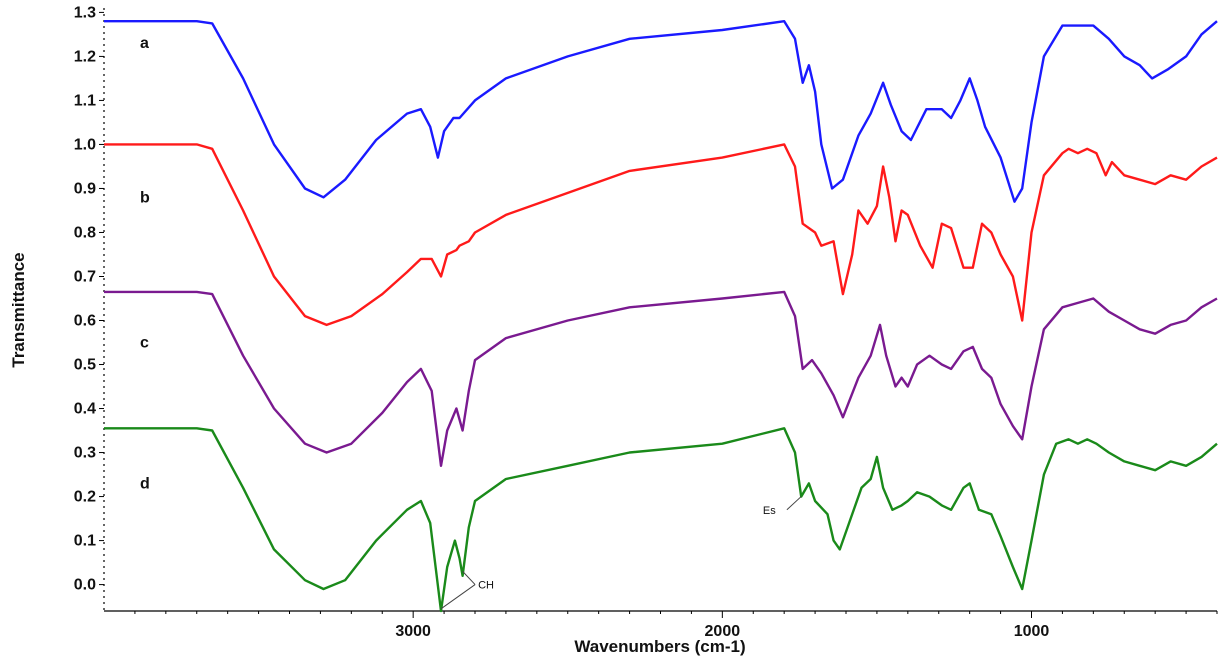  Describe the element at coordinates (85, 232) in the screenshot. I see `y-tick-label: 0.8` at that location.